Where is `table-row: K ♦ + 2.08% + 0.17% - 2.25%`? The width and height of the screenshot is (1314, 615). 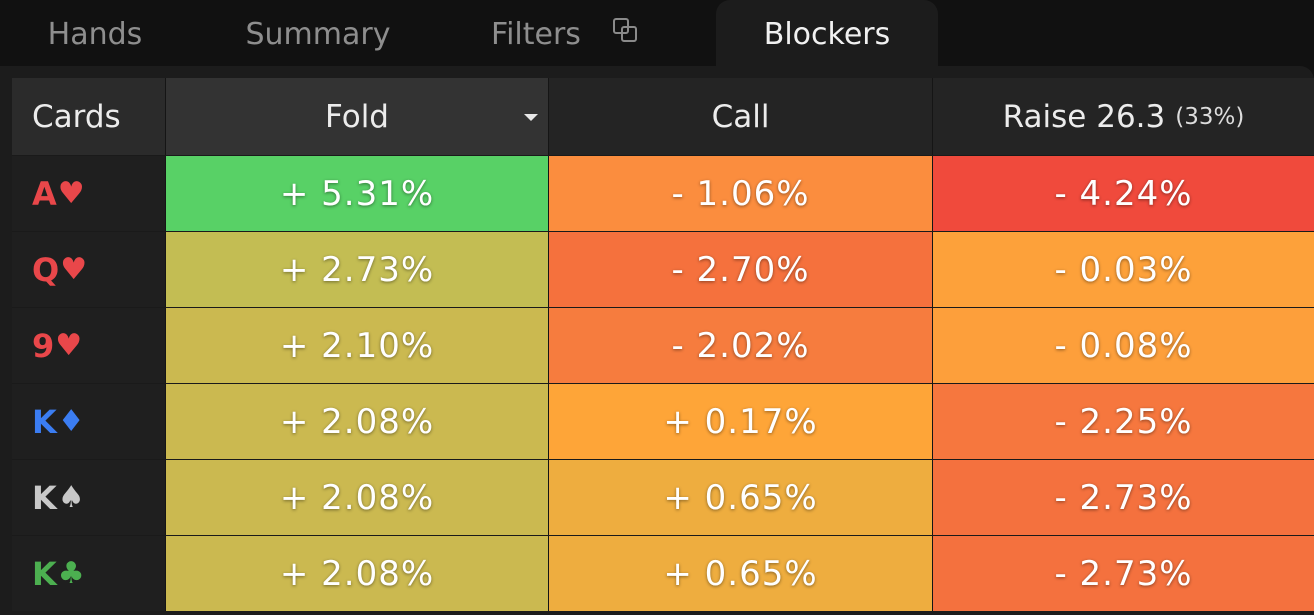 table-row: K ♦ + 2.08% + 0.17% - 2.25% is located at coordinates (663, 421).